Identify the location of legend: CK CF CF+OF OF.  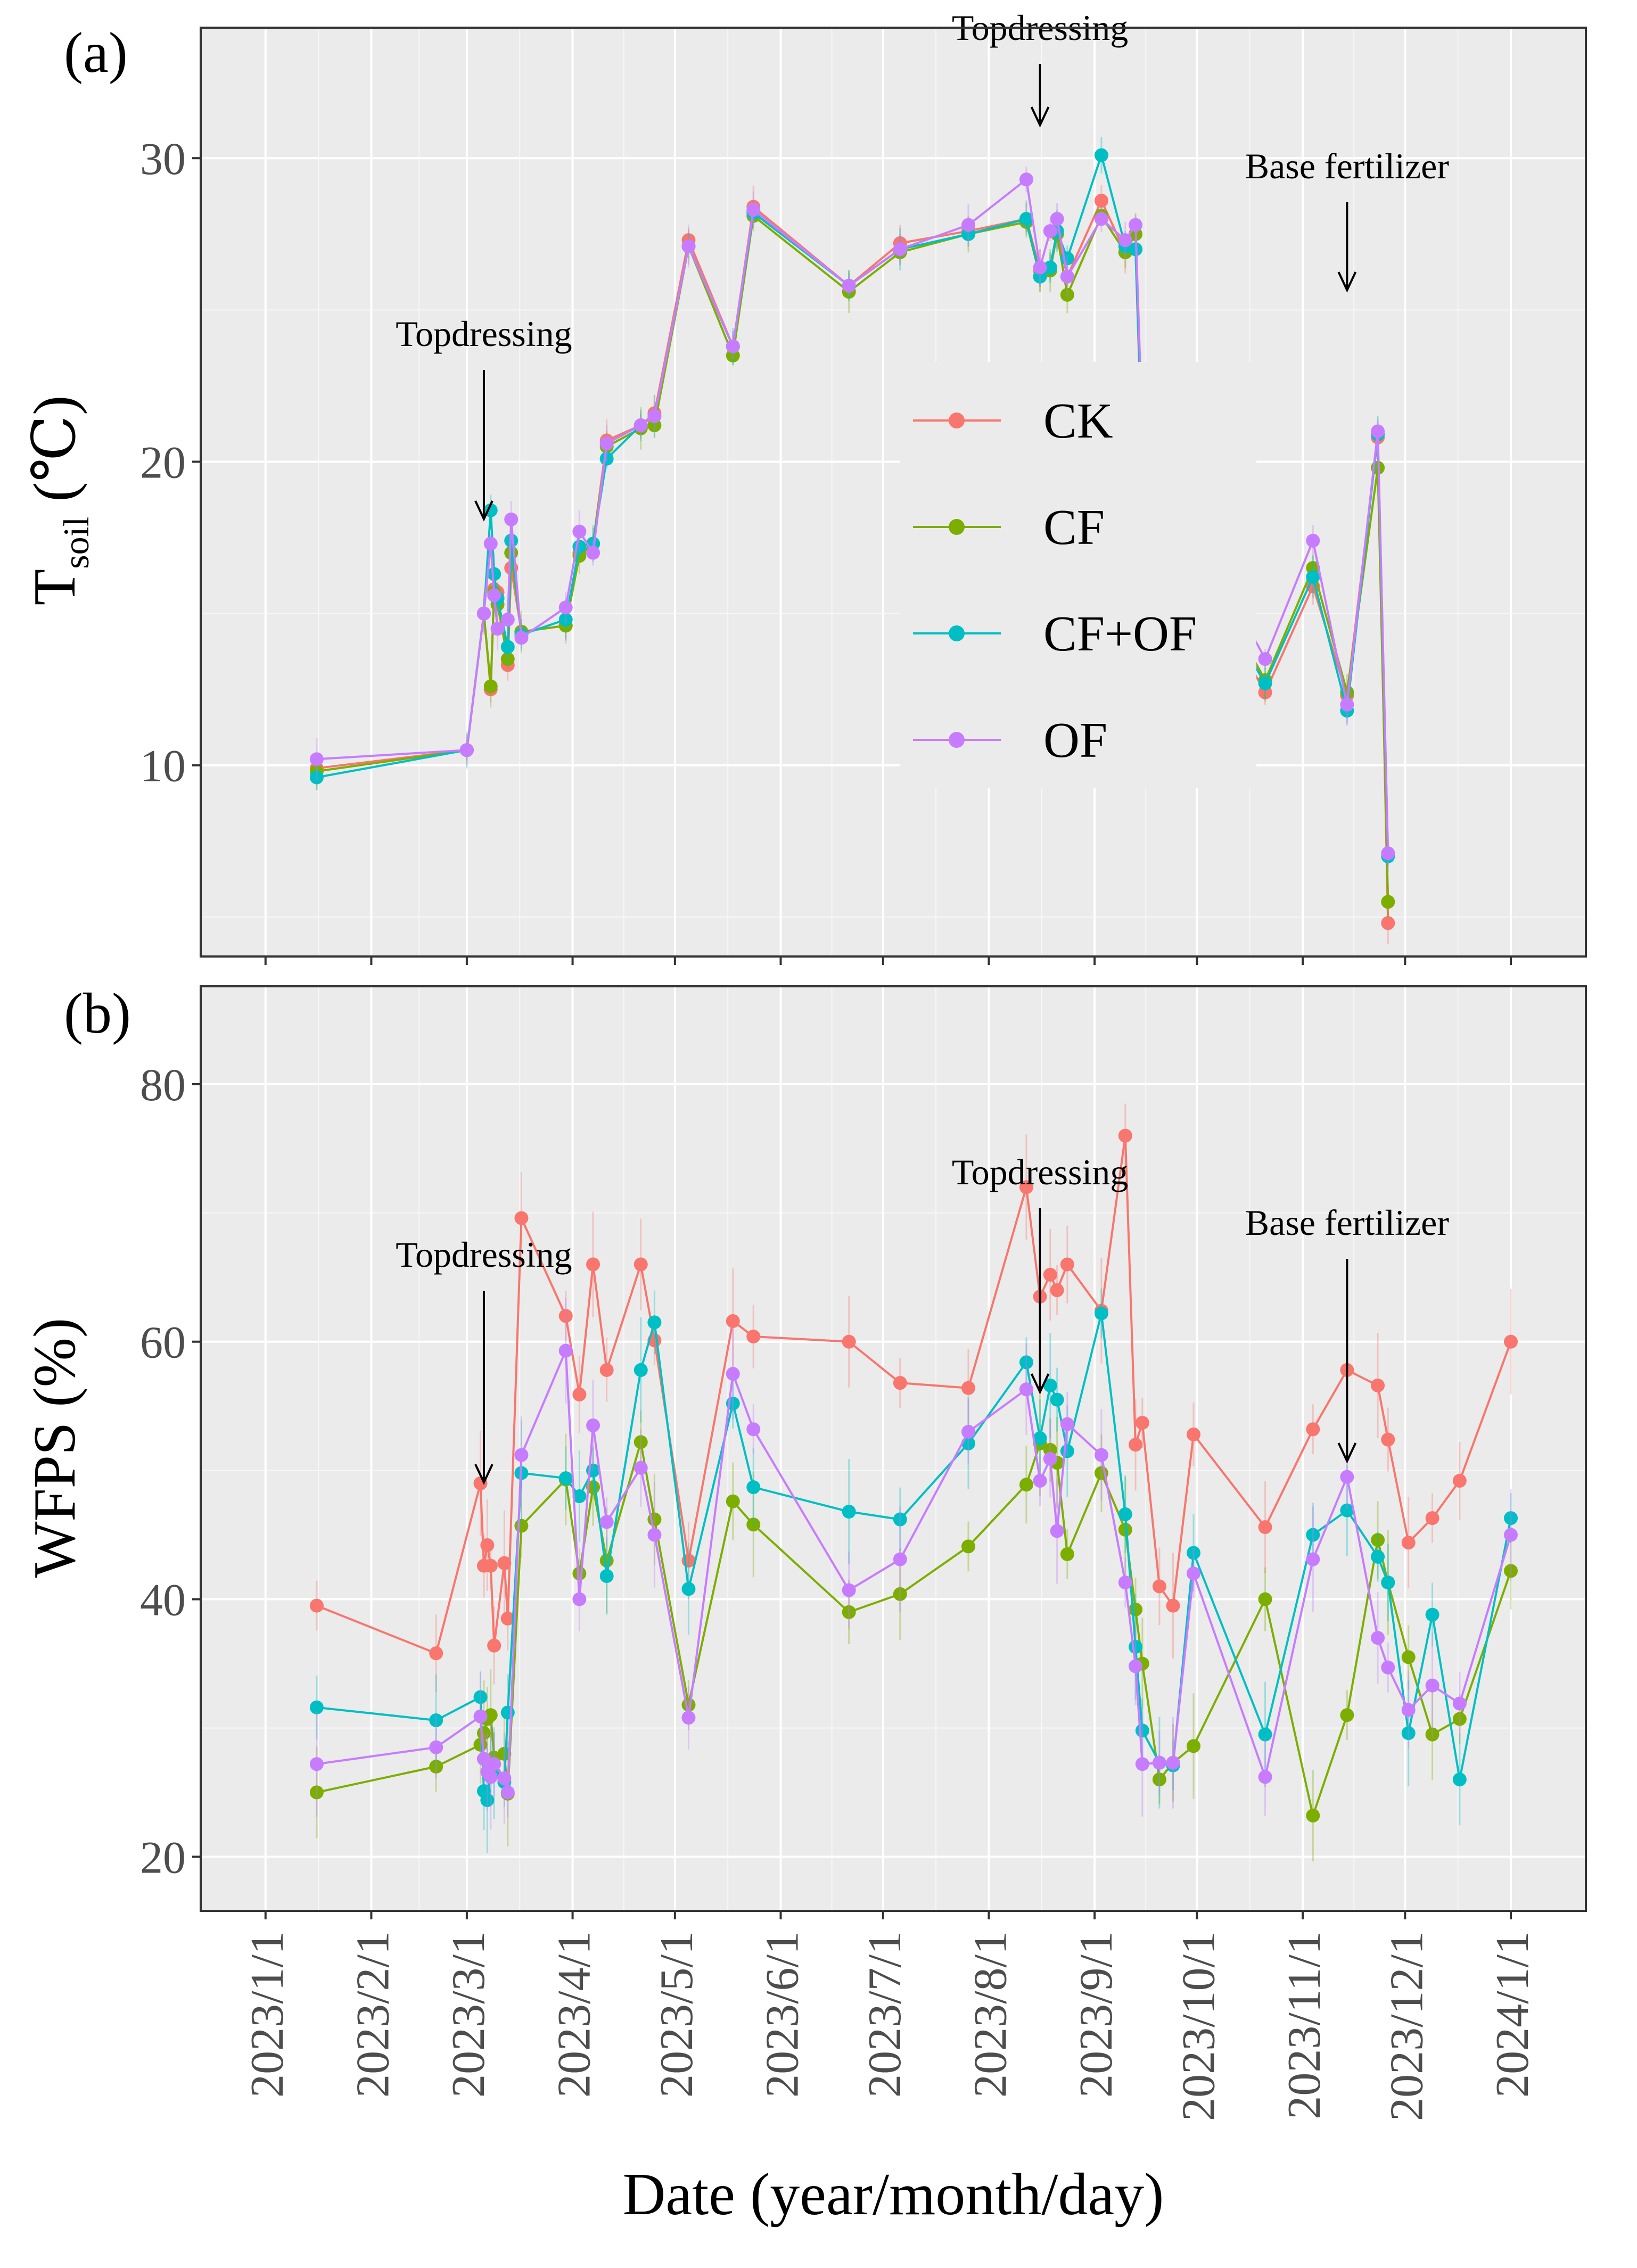
(1078, 575).